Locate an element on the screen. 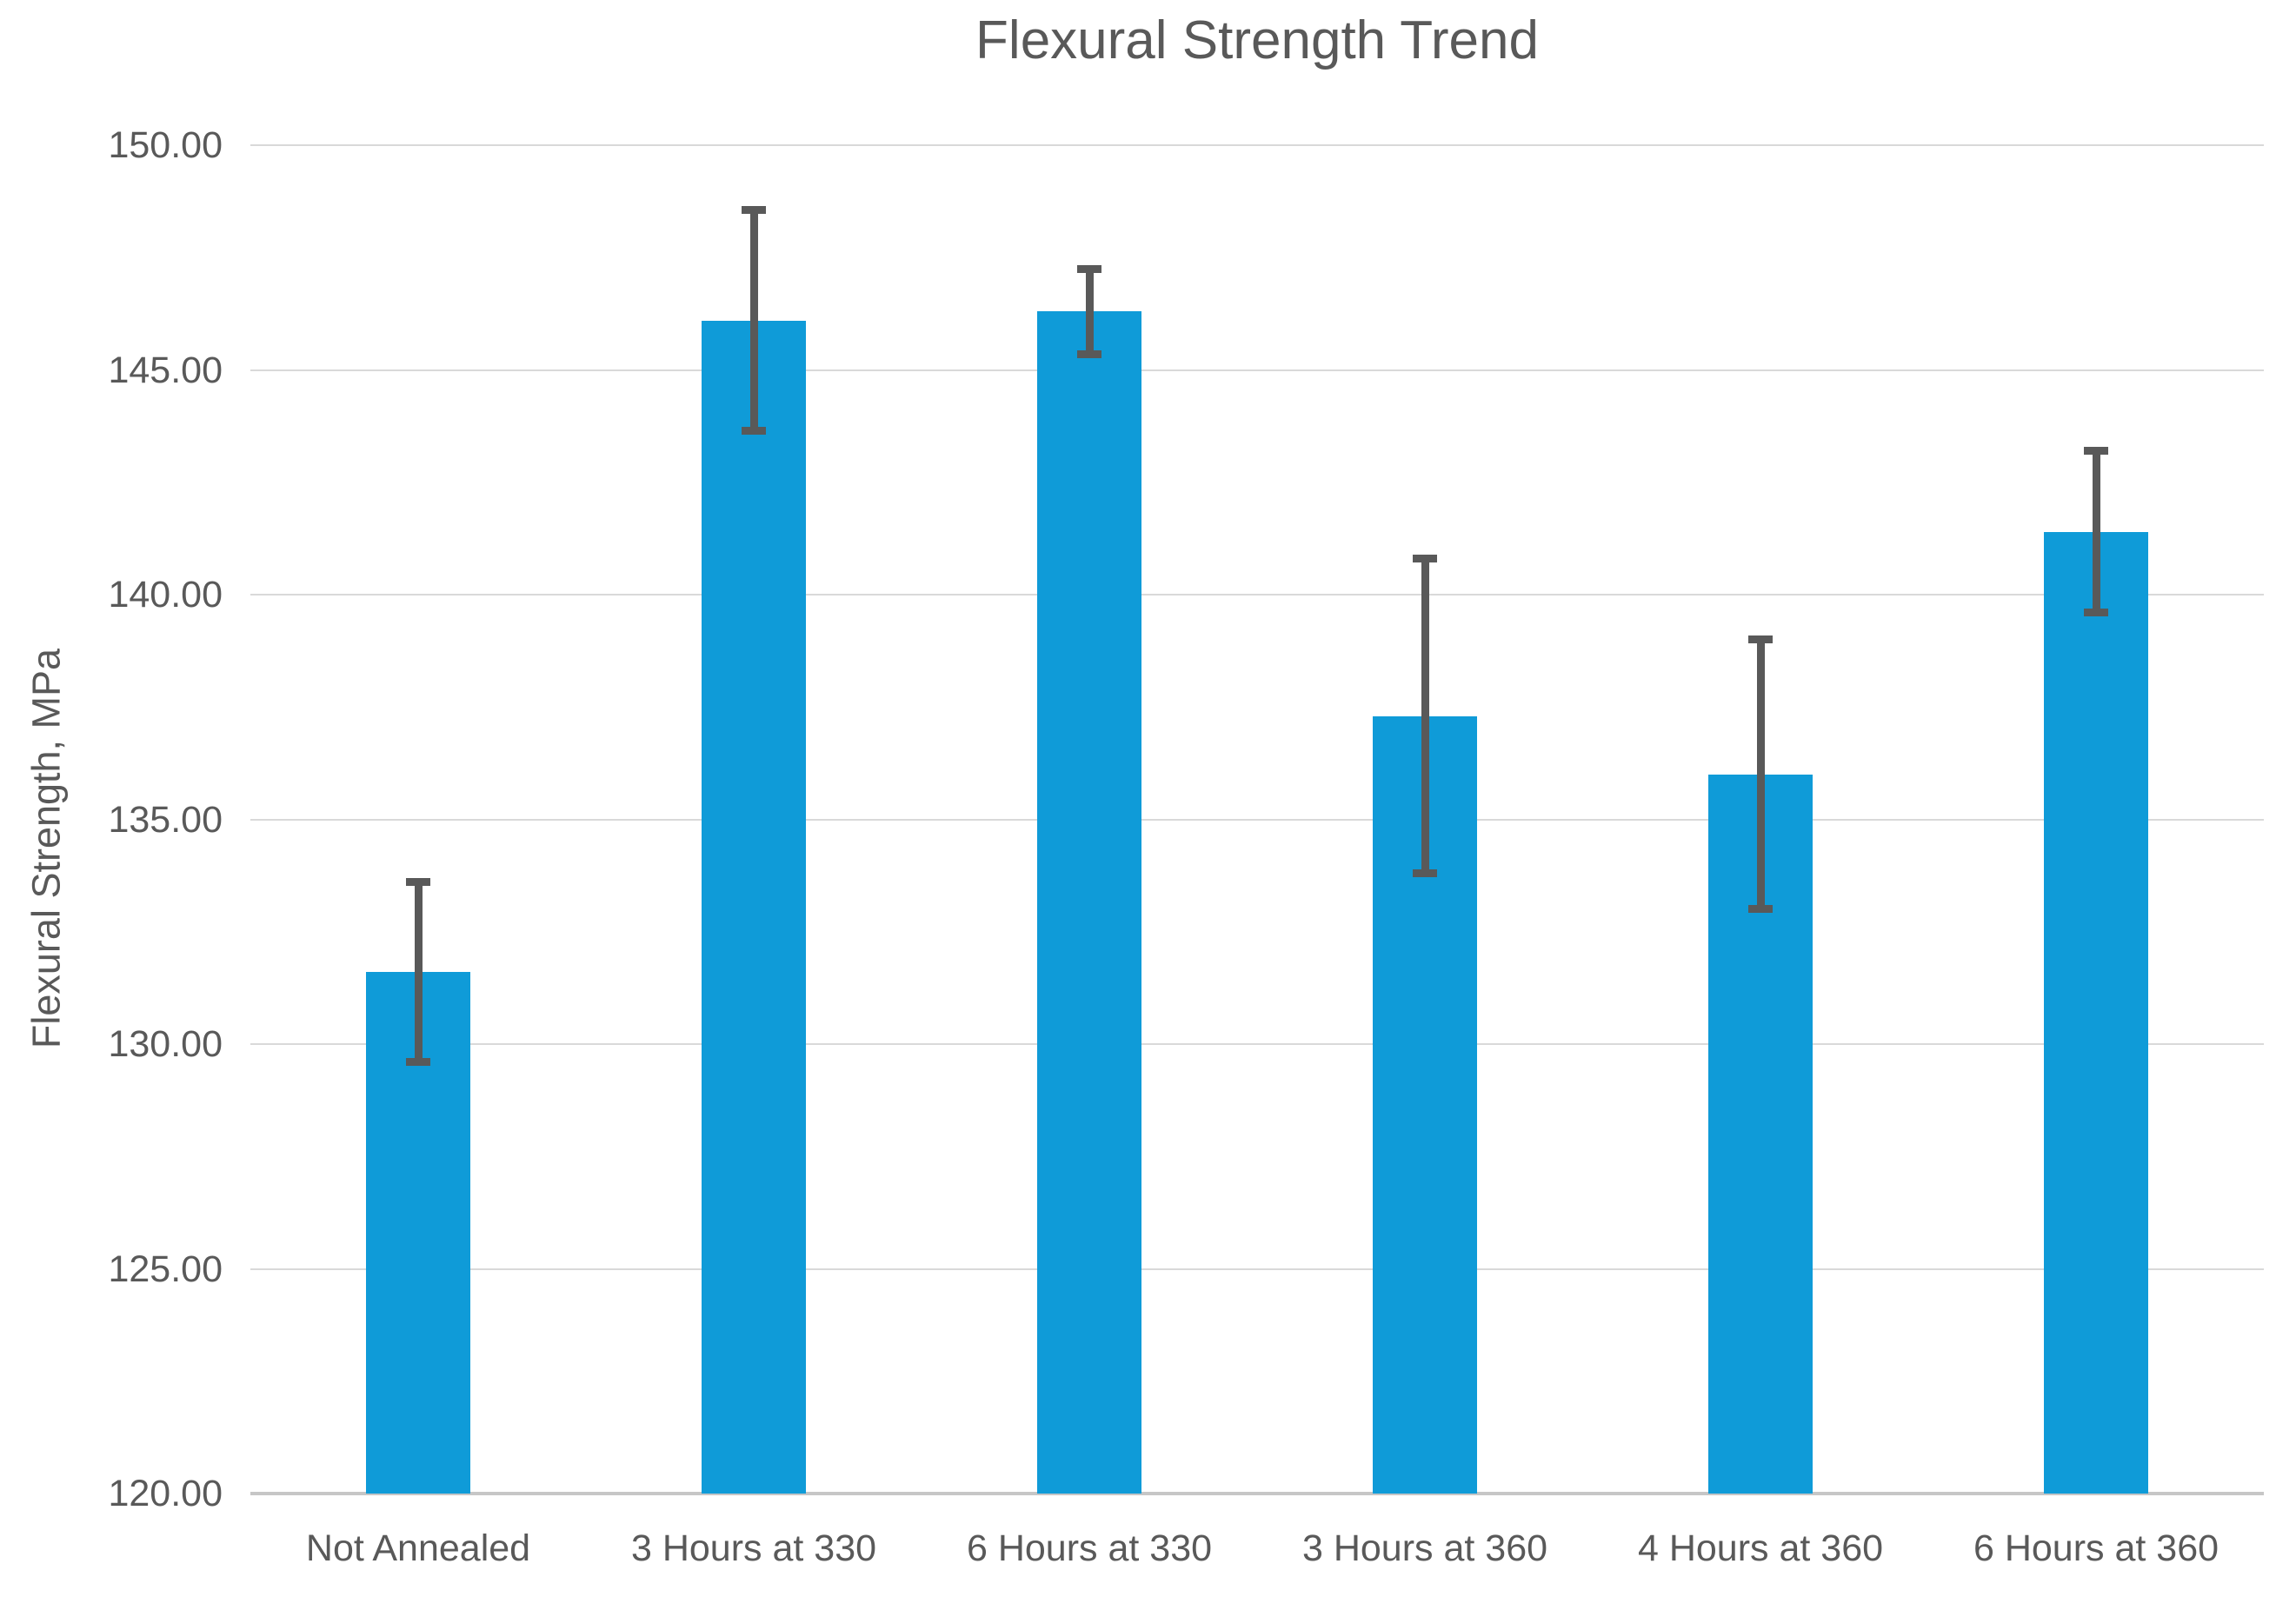 This screenshot has height=1597, width=2296. y-tick-label: 120.00 is located at coordinates (165, 1494).